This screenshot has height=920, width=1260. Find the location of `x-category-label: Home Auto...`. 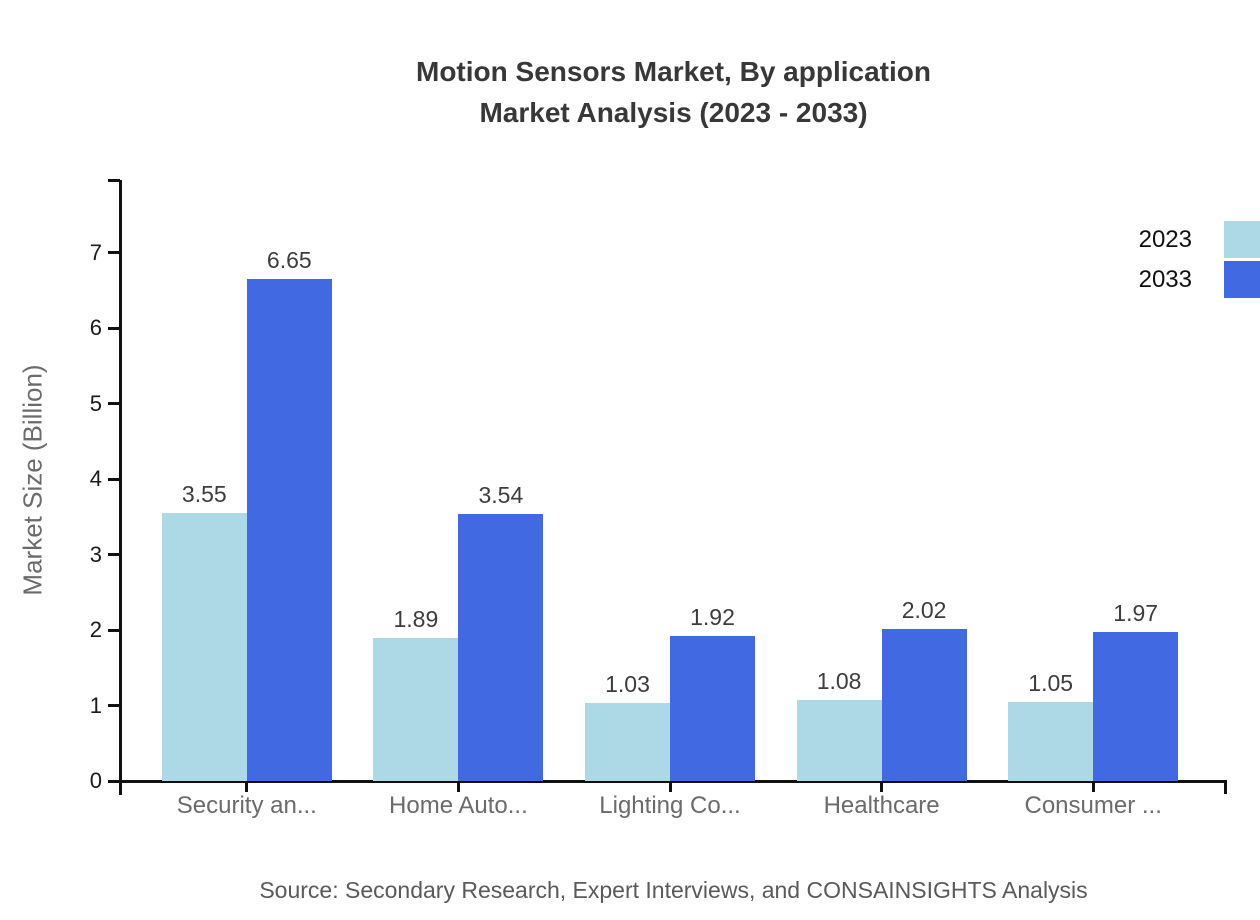

x-category-label: Home Auto... is located at coordinates (458, 805).